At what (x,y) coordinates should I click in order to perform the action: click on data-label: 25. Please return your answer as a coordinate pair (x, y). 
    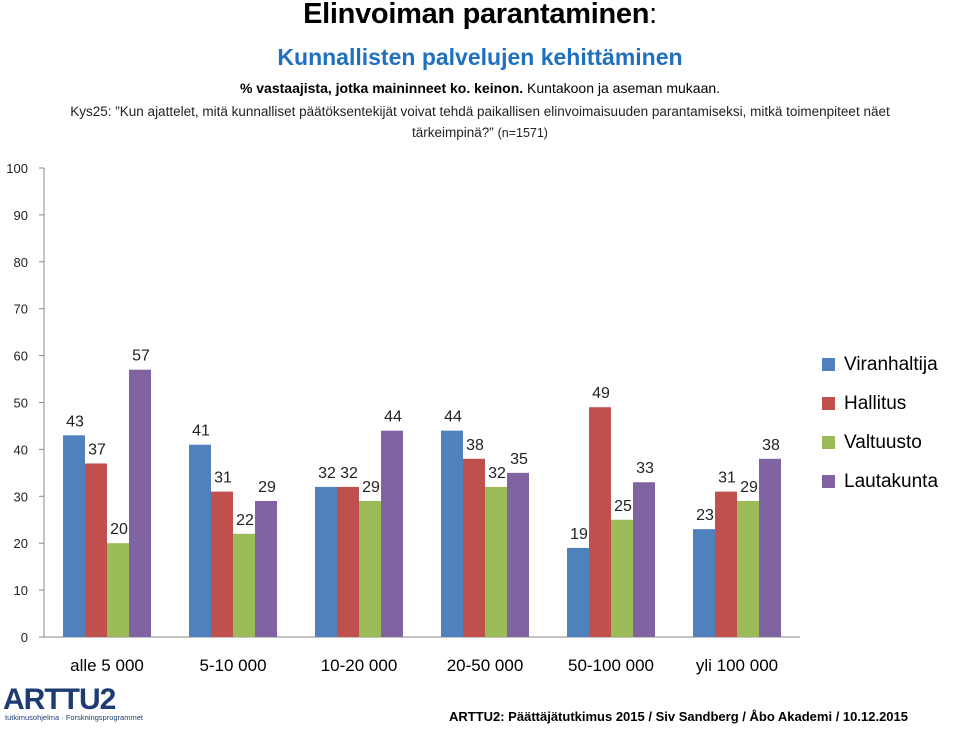
    Looking at the image, I should click on (623, 506).